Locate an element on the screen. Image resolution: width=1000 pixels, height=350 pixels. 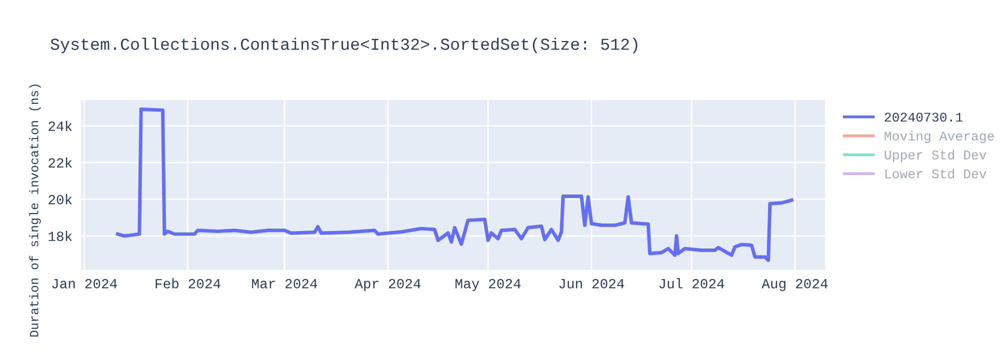
y-axis-title: Duration of single invocation (ns) is located at coordinates (35, 210).